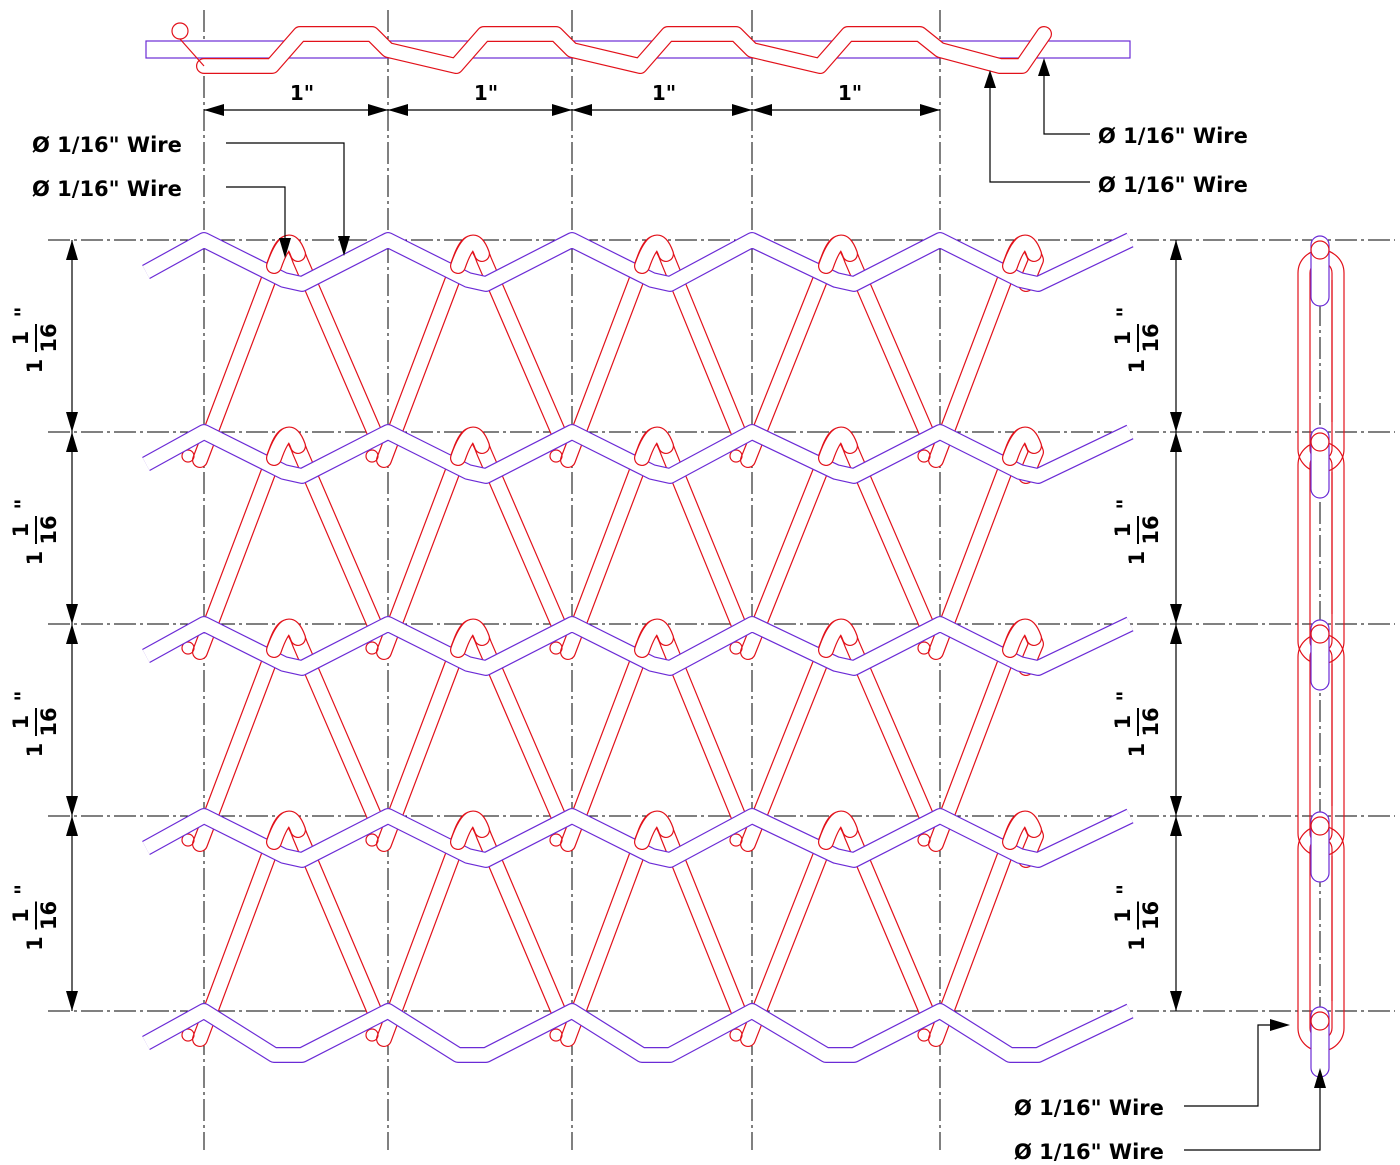  Describe the element at coordinates (1137, 917) in the screenshot. I see `vdim-label-right-3: 1 1 16"` at that location.